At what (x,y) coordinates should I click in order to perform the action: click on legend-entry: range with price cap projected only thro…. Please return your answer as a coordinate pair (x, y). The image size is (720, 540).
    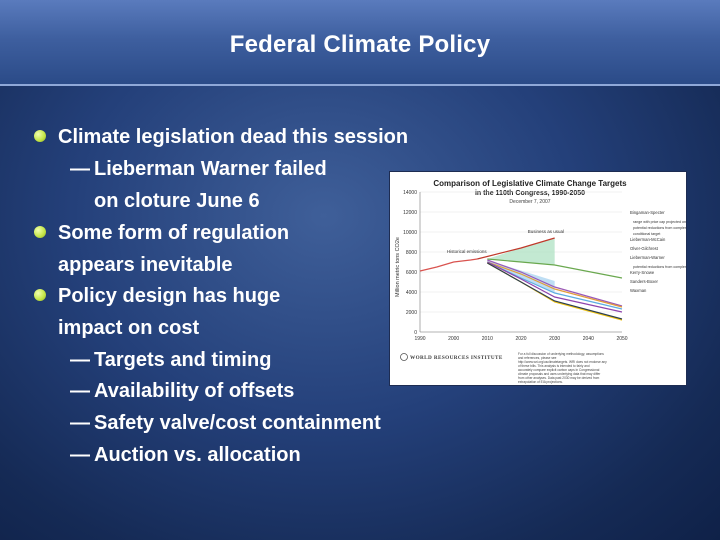
    Looking at the image, I should click on (659, 222).